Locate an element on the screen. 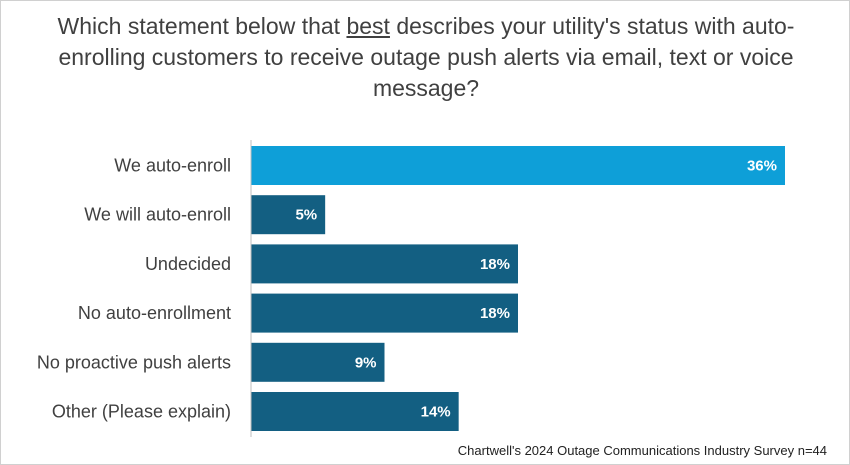 The image size is (850, 465). category-label-4: No proactive push alerts is located at coordinates (134, 362).